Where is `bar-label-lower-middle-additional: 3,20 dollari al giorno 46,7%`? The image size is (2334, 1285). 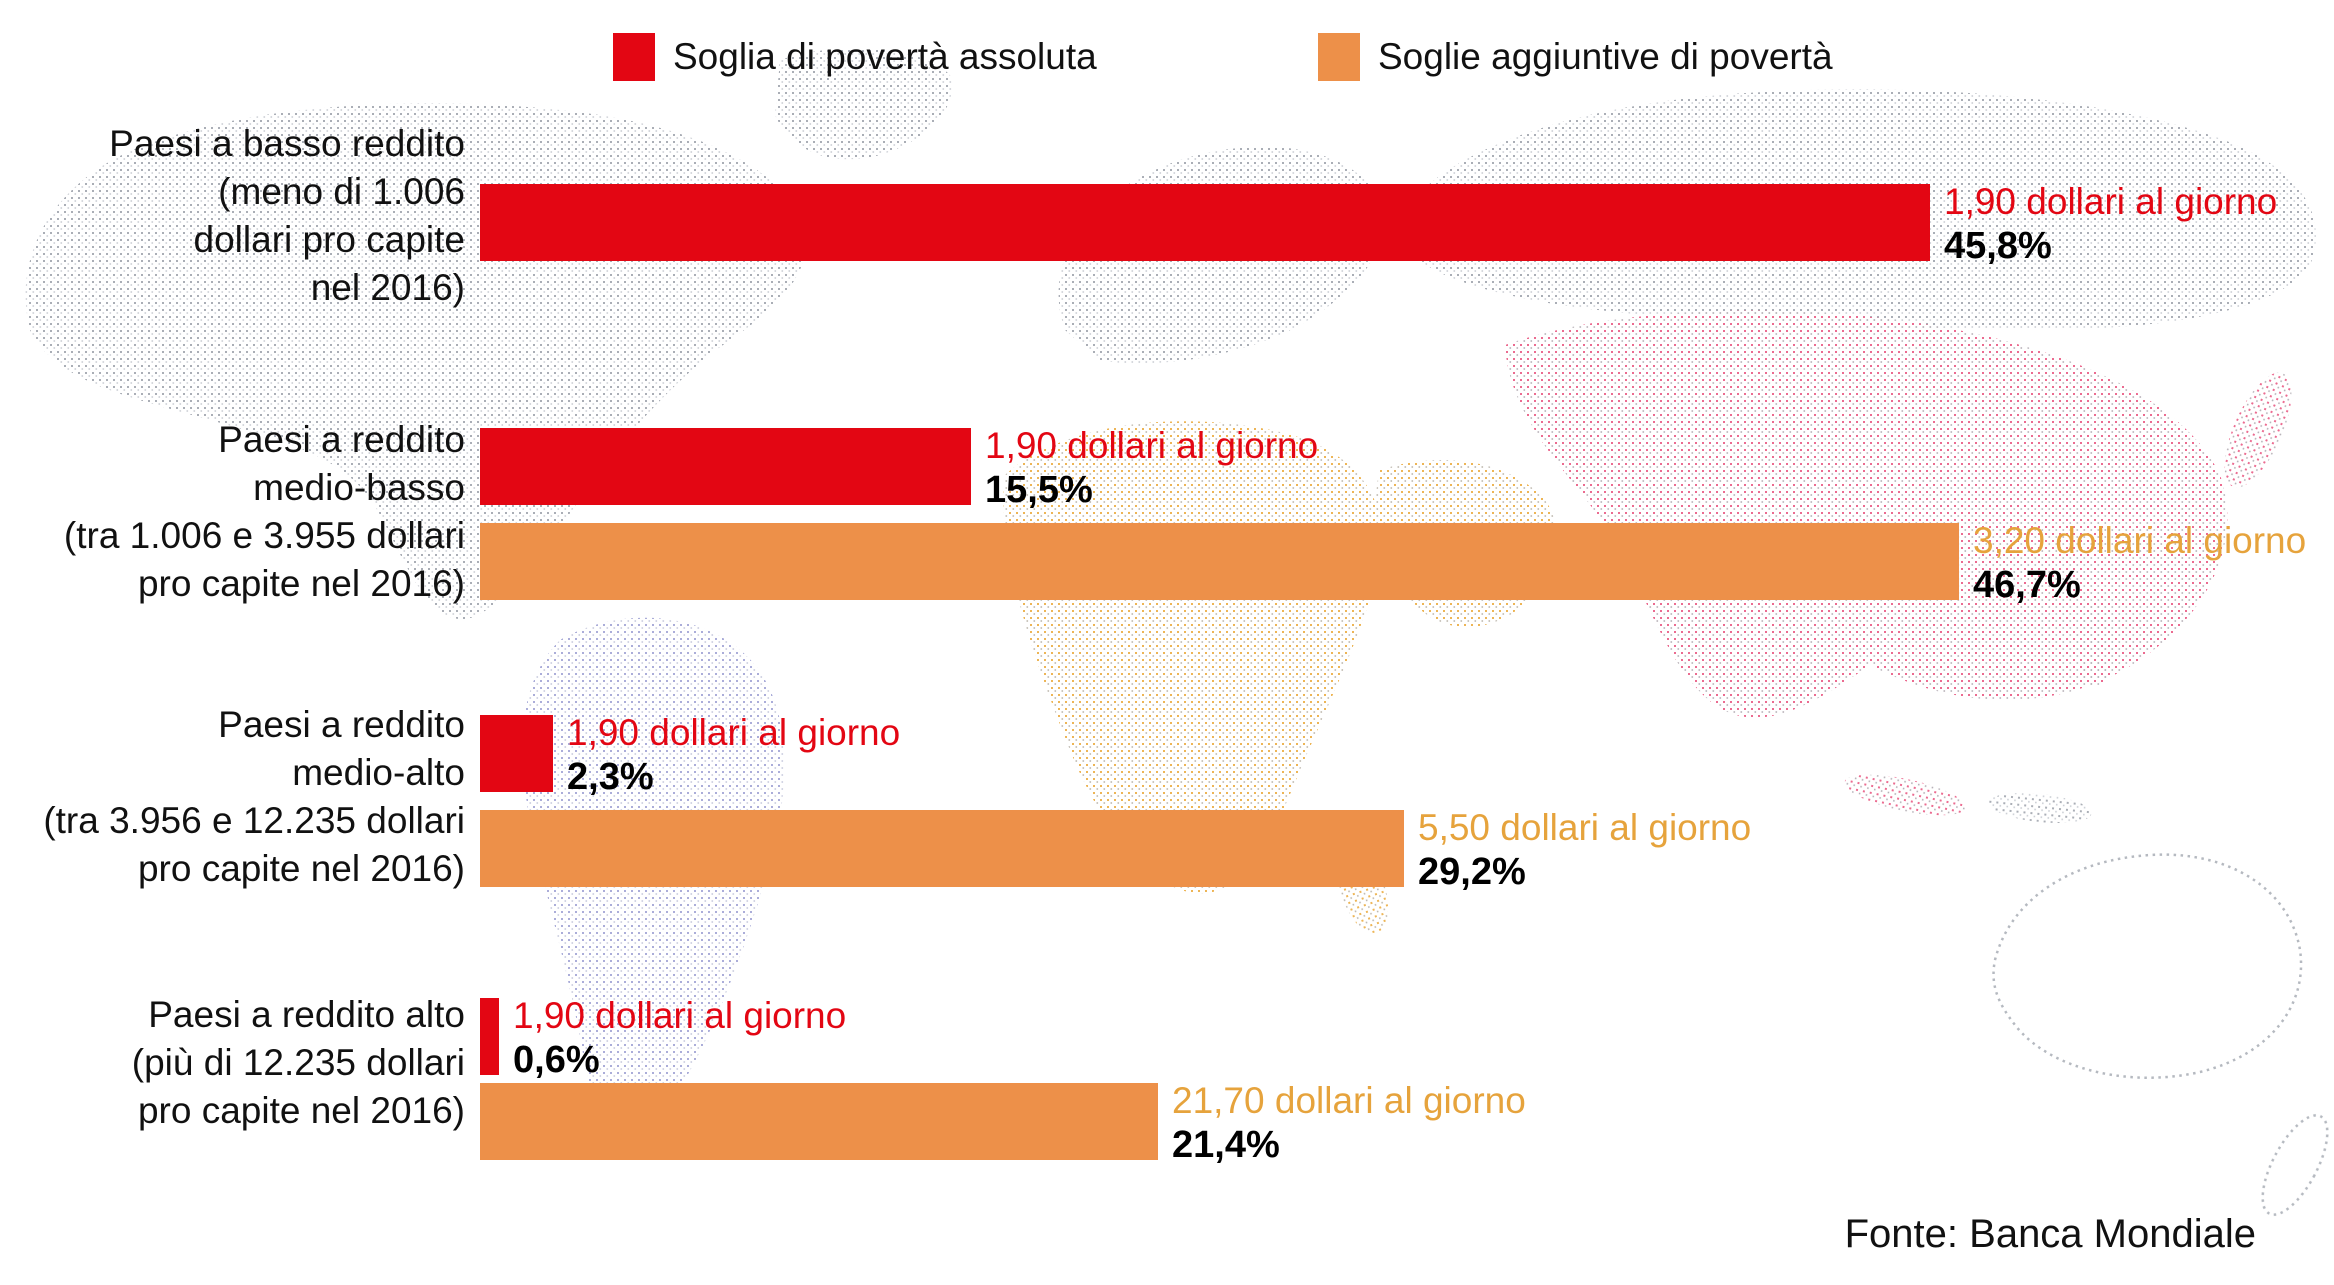
bar-label-lower-middle-additional: 3,20 dollari al giorno 46,7% is located at coordinates (2139, 563).